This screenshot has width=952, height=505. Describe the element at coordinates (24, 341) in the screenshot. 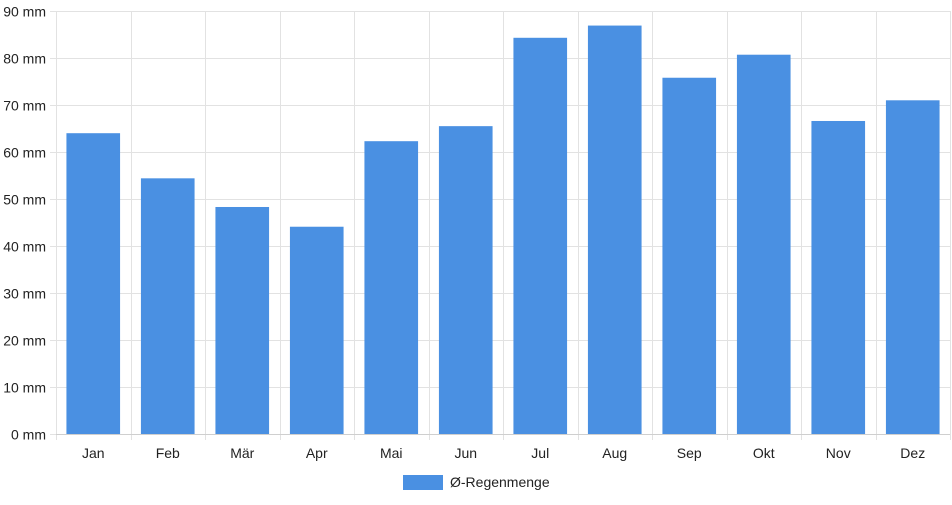

I see `y-tick-label: 20 mm` at that location.